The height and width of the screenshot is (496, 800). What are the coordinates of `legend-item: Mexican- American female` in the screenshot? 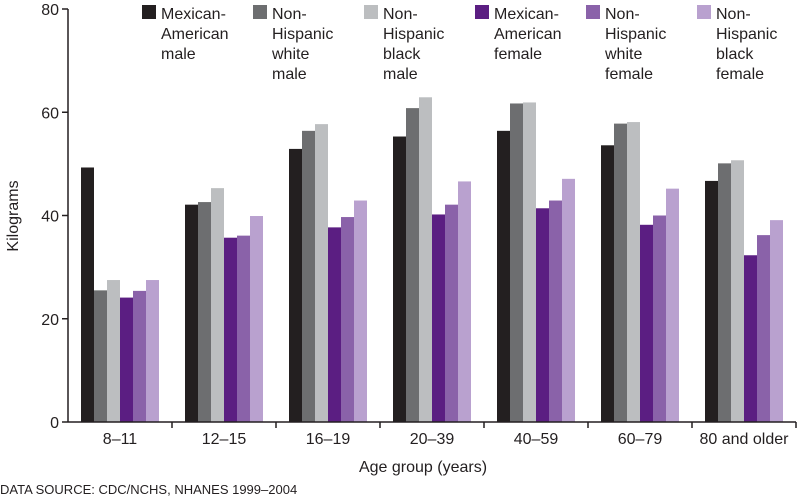 It's located at (518, 34).